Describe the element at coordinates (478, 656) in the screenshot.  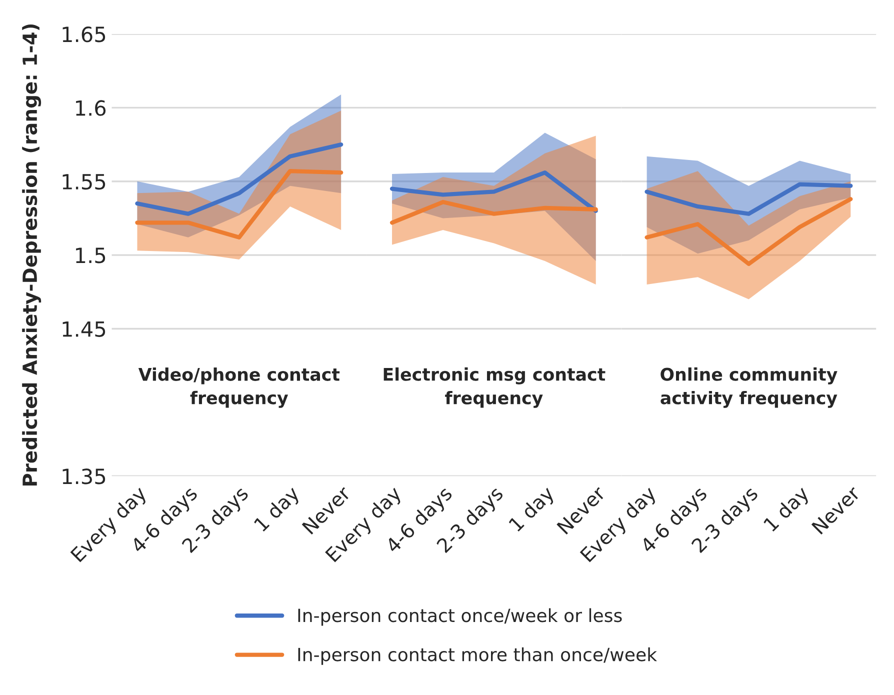
I see `legend-label: In-person contact more than once/week` at that location.